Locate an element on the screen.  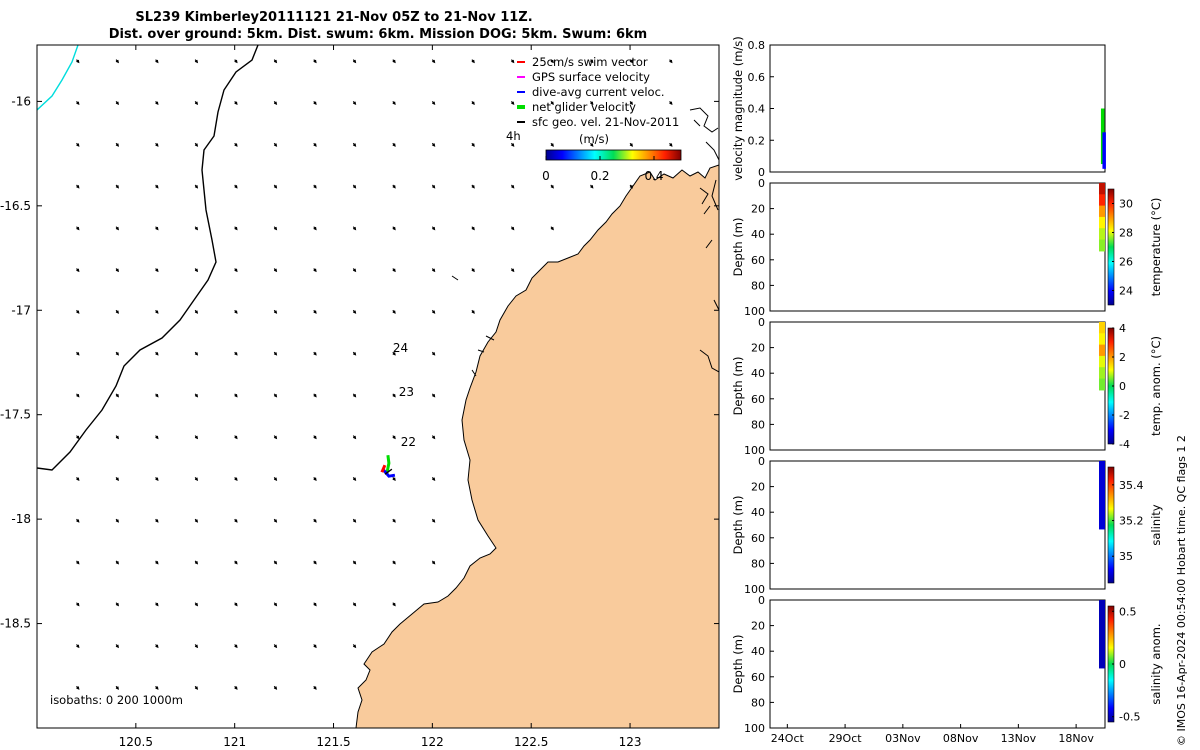
glider-track-line is located at coordinates (388, 471).